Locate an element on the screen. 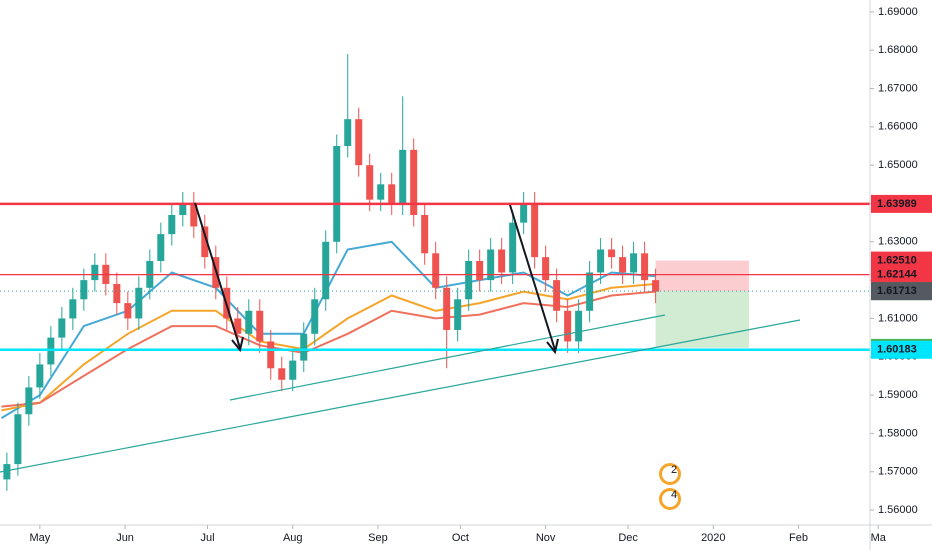 Image resolution: width=932 pixels, height=550 pixels. y-tick-label: 1.57000 is located at coordinates (898, 472).